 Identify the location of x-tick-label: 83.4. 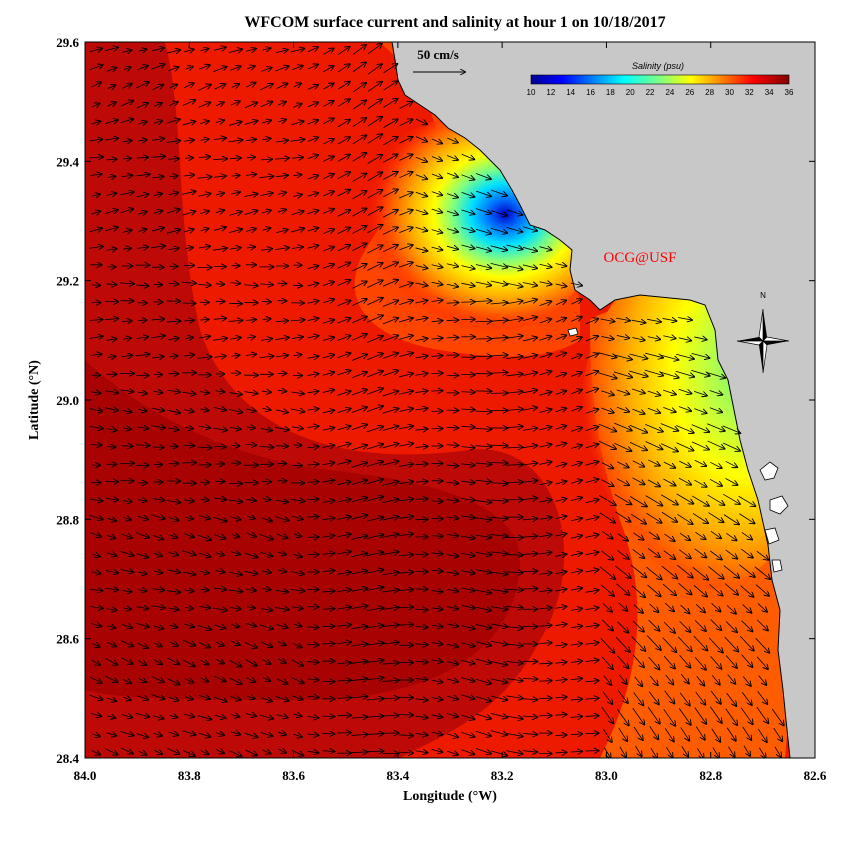
(397, 775).